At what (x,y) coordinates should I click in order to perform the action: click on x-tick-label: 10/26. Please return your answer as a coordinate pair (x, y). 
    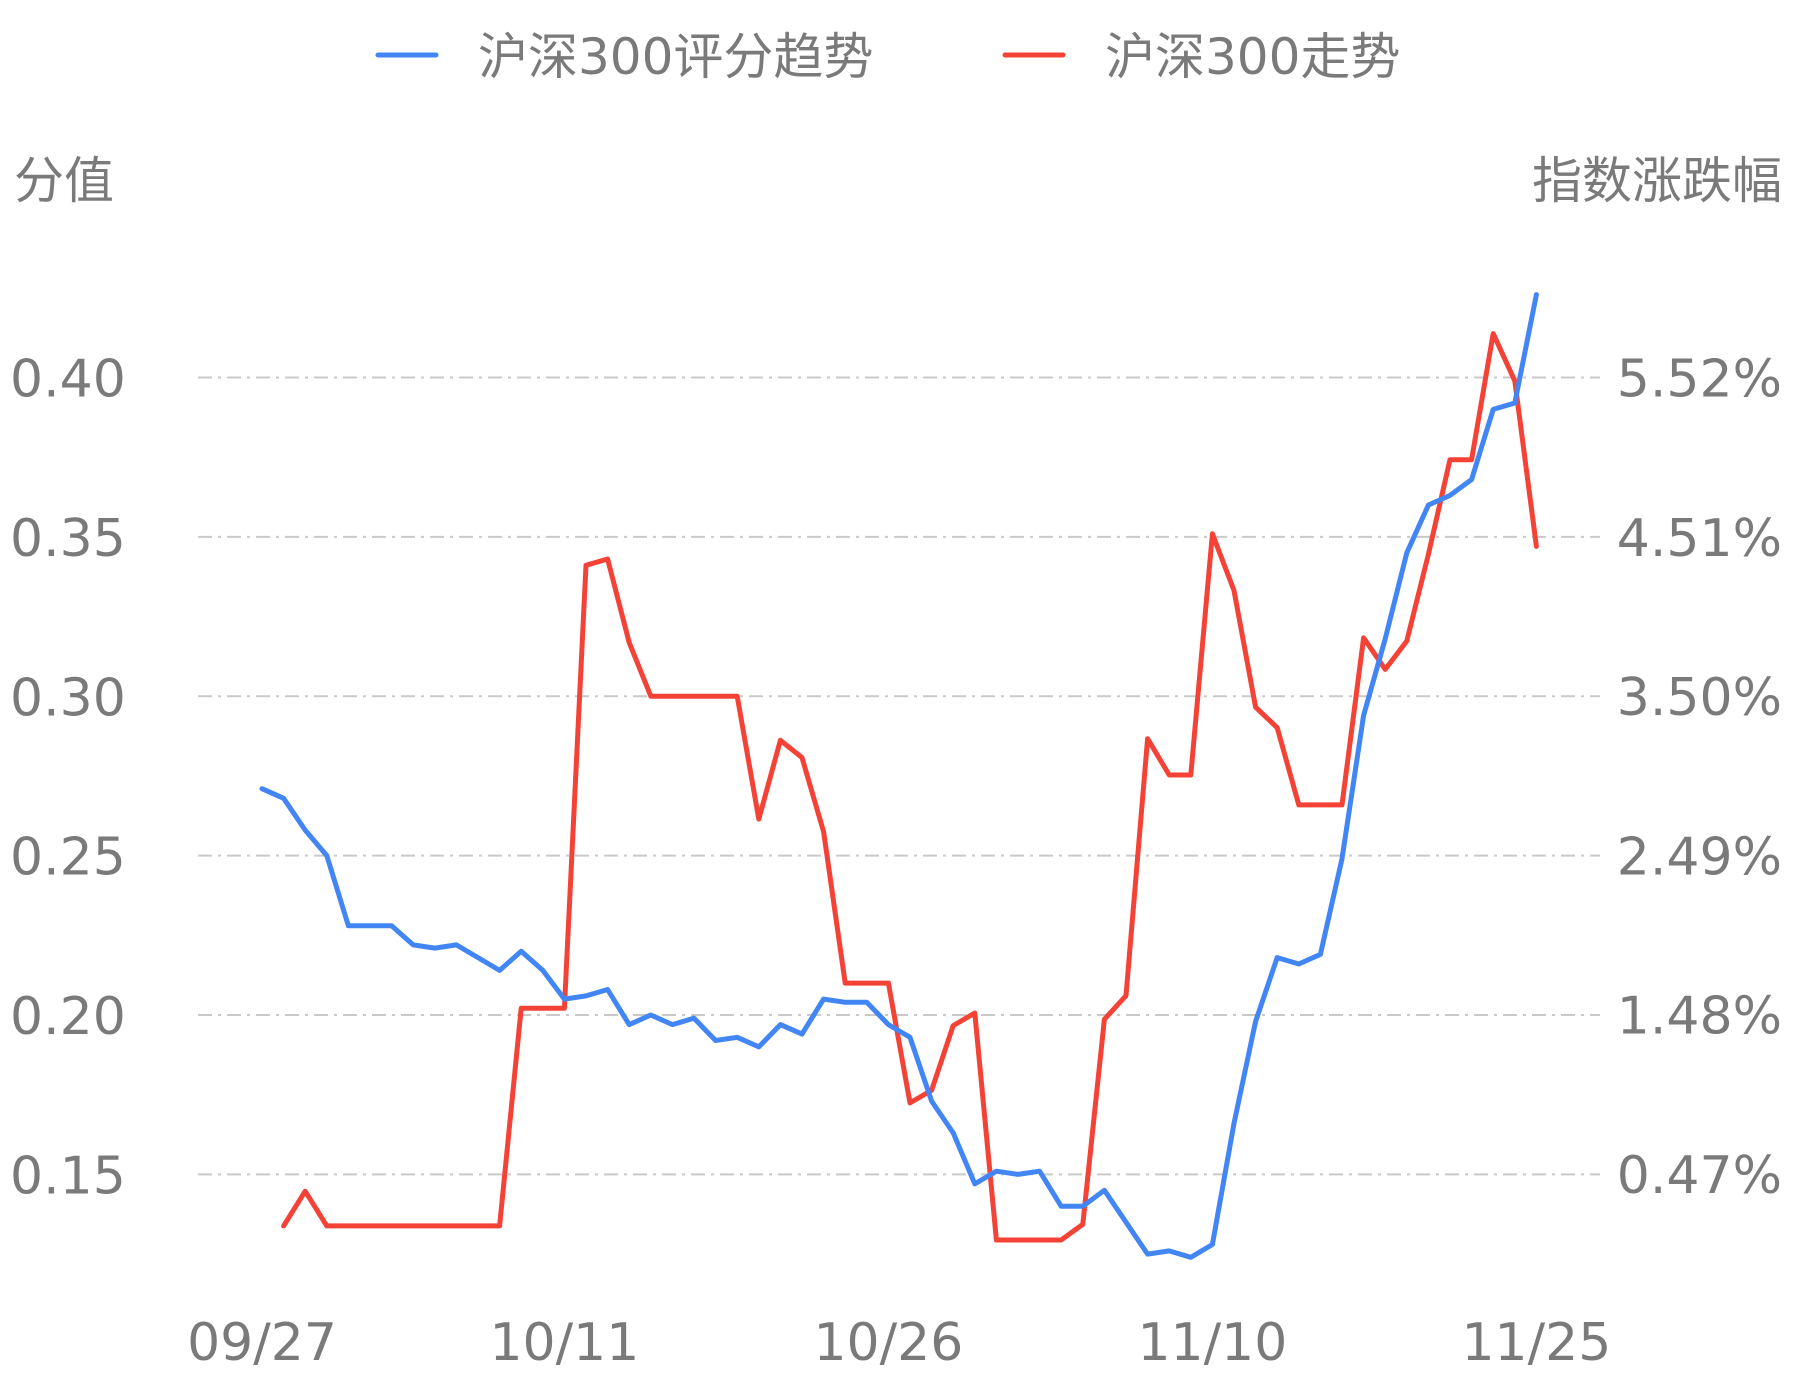
    Looking at the image, I should click on (888, 1343).